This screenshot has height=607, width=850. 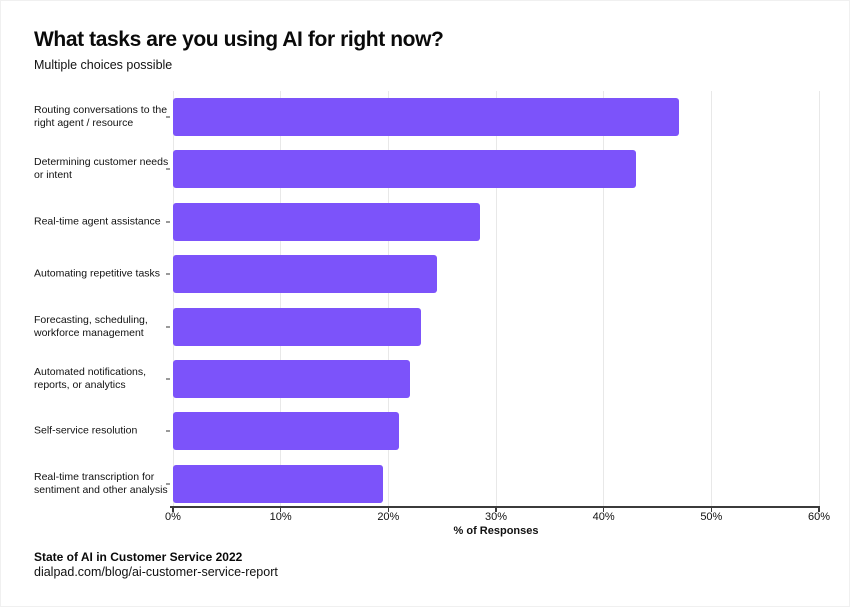 What do you see at coordinates (603, 517) in the screenshot?
I see `x-axis-tick-label: 40%` at bounding box center [603, 517].